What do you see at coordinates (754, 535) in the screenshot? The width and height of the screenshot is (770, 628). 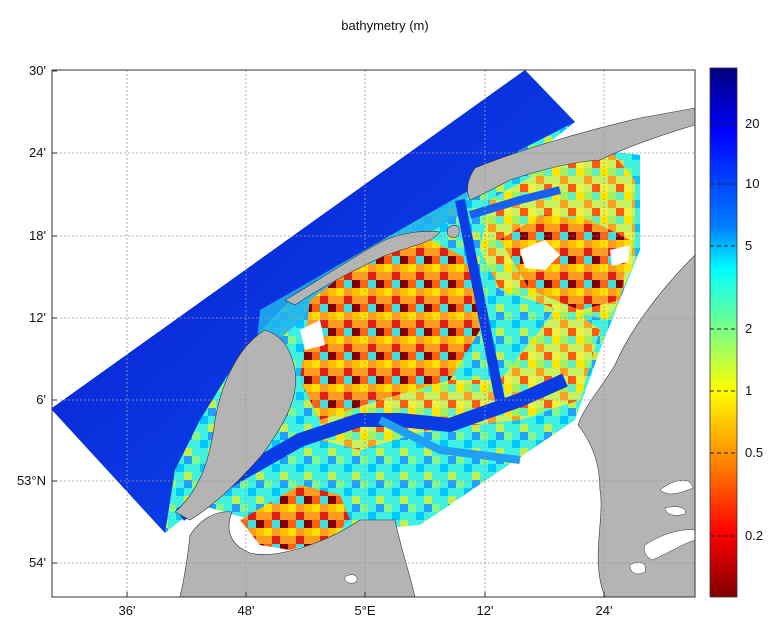 I see `colorbar-tick-label: 0.2` at bounding box center [754, 535].